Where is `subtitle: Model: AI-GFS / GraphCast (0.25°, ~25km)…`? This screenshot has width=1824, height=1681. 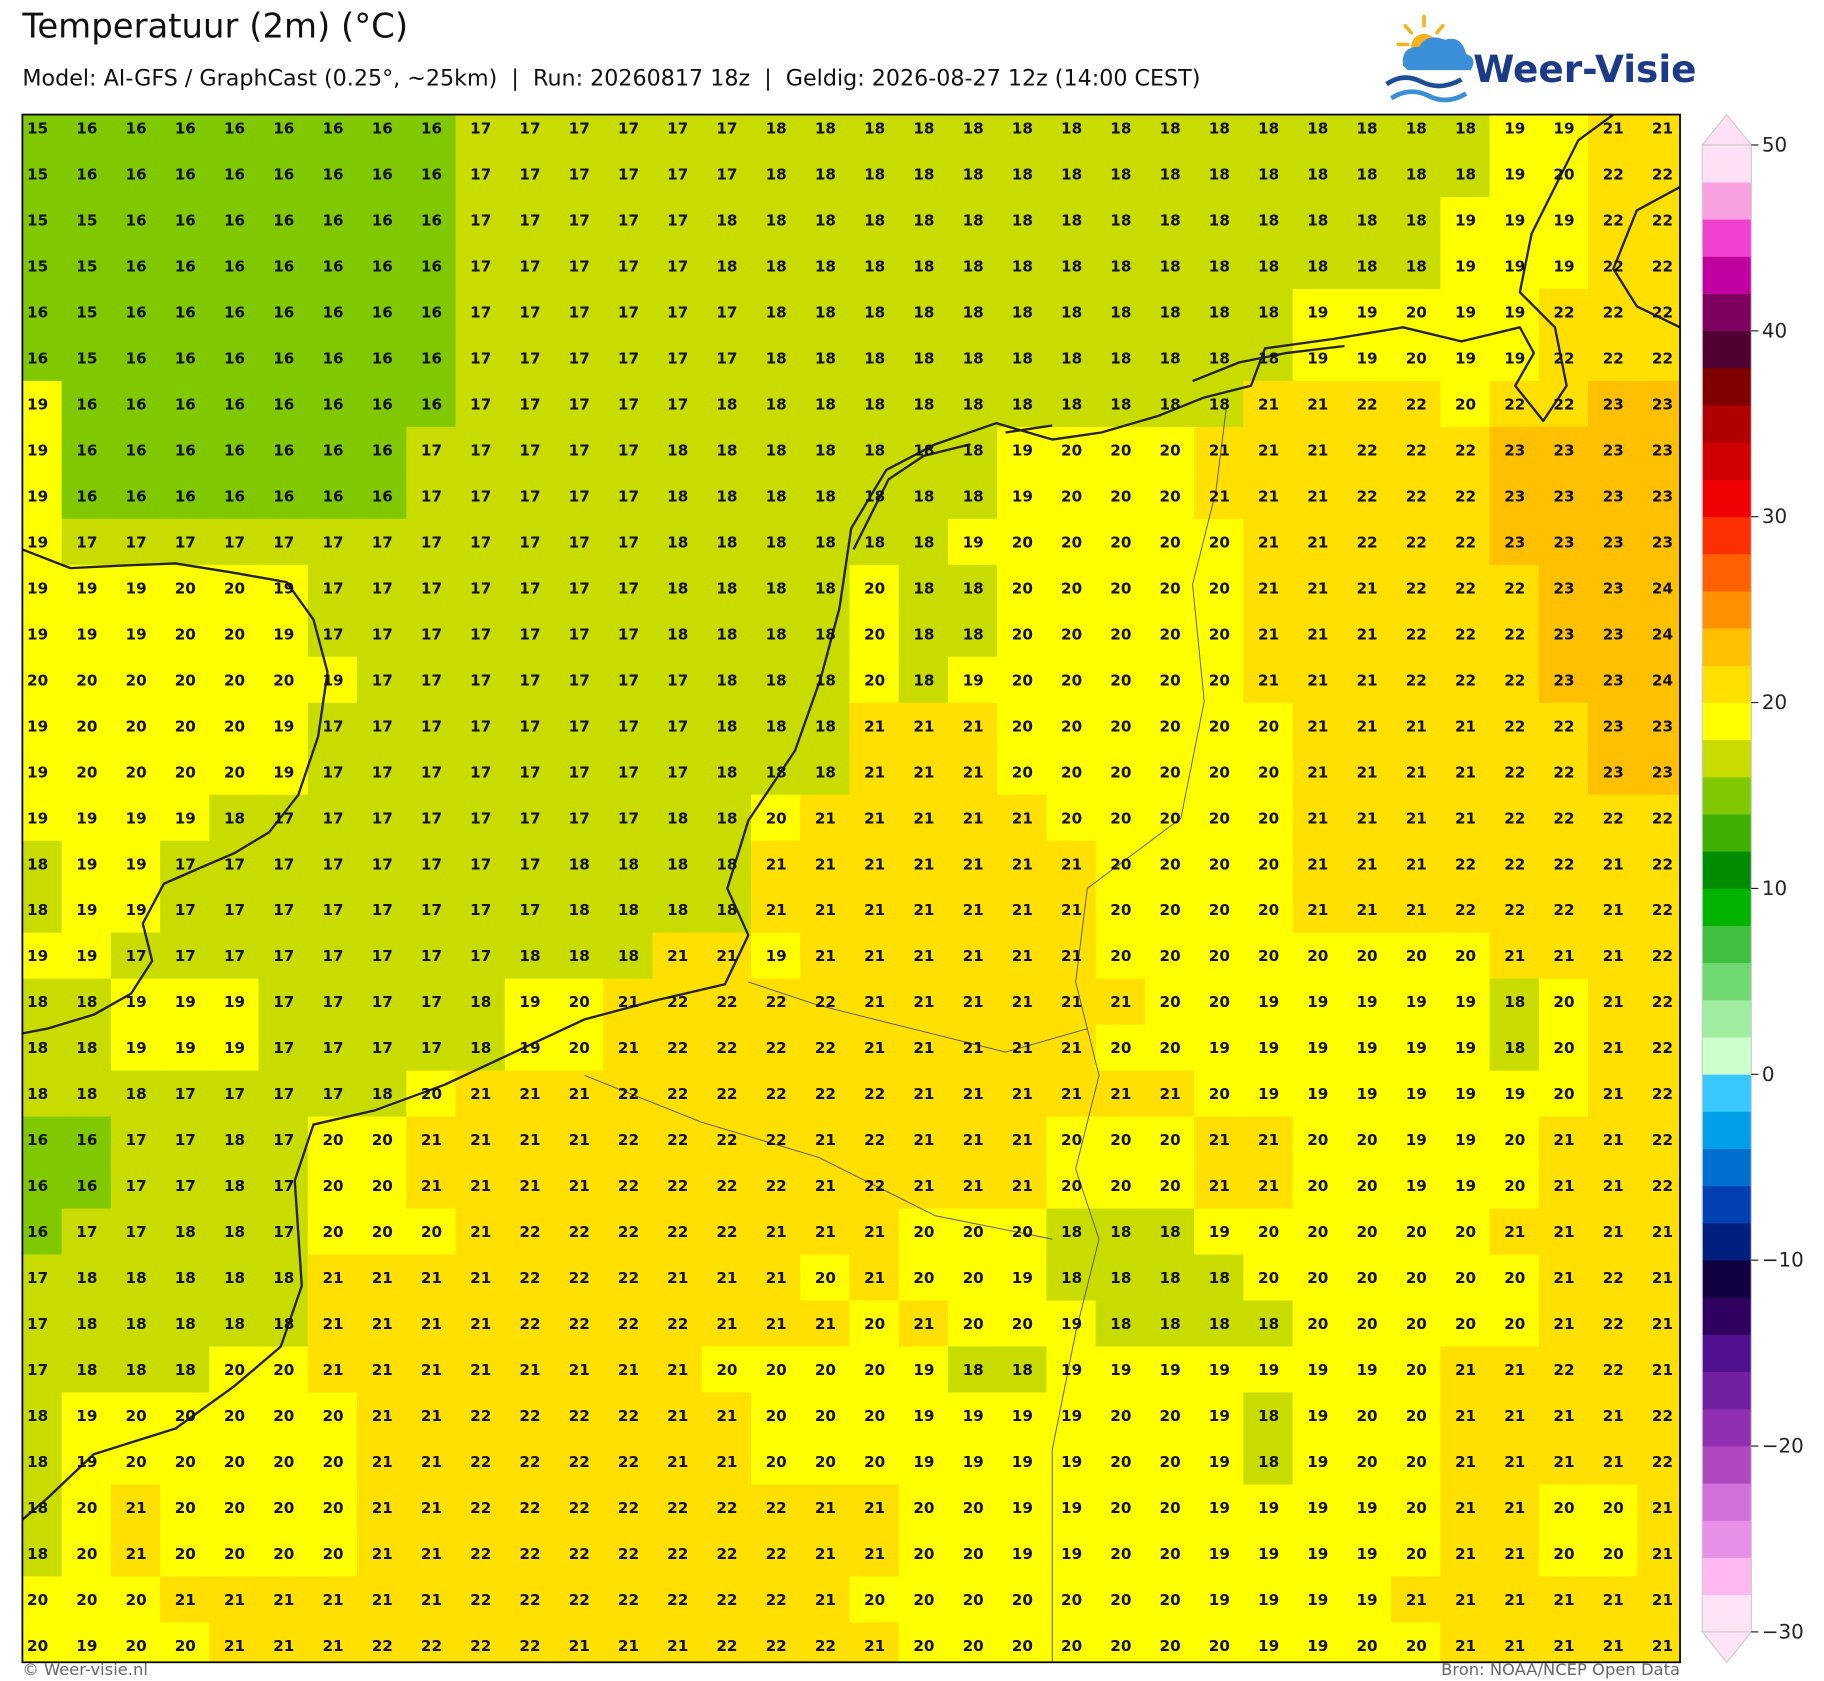
subtitle: Model: AI-GFS / GraphCast (0.25°, ~25km)… is located at coordinates (611, 78).